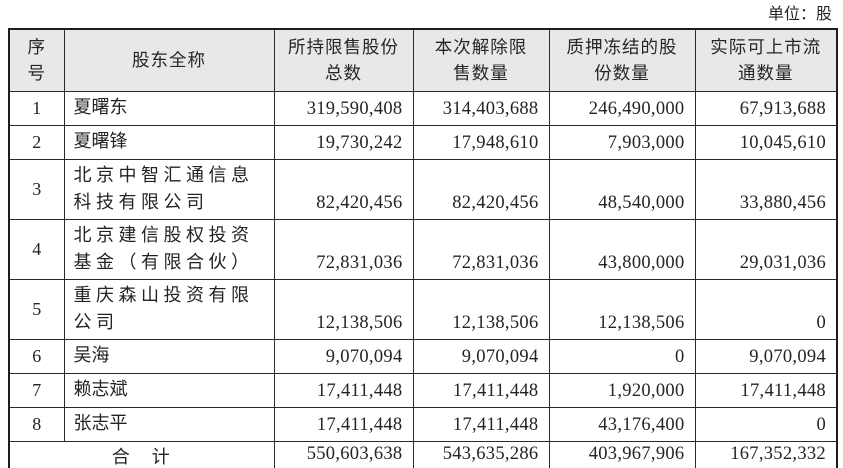  Describe the element at coordinates (622, 108) in the screenshot. I see `cell-shares-pledged: 246,490,000` at that location.